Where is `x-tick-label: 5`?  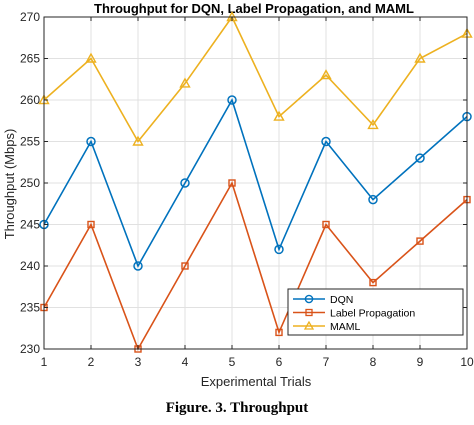
x-tick-label: 5 is located at coordinates (232, 362).